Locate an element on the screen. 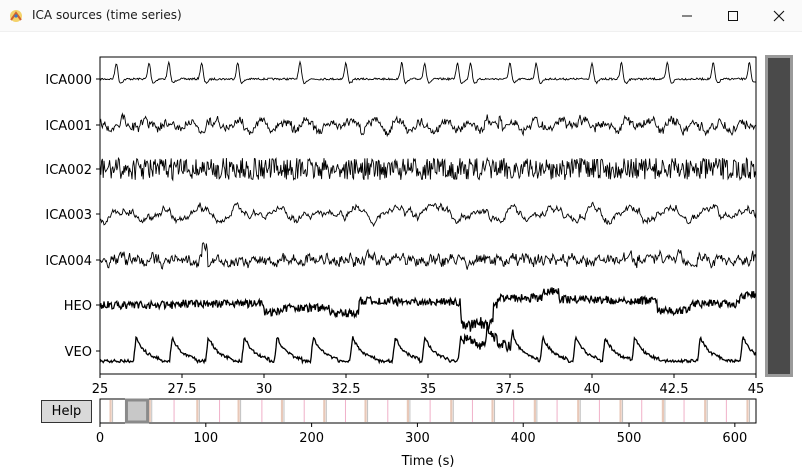 The image size is (802, 470). window-title: ICA sources (time series) is located at coordinates (107, 15).